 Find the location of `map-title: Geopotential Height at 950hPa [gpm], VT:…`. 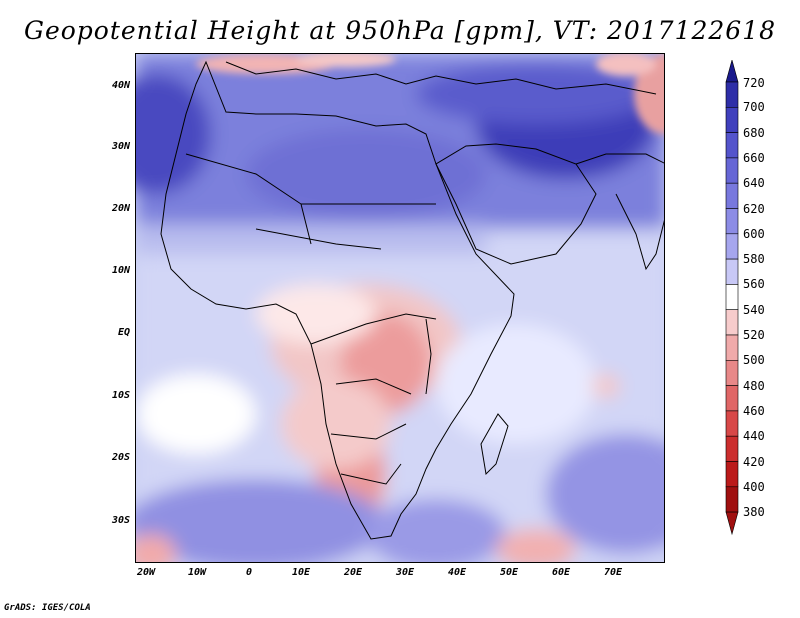

map-title: Geopotential Height at 950hPa [gpm], VT:… is located at coordinates (400, 30).